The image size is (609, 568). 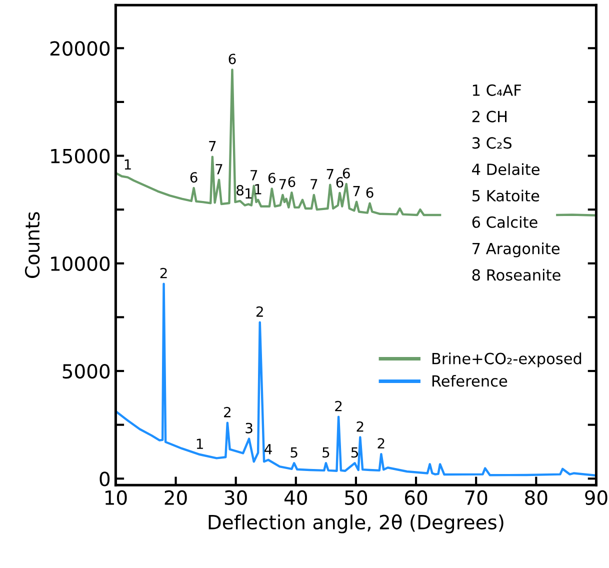 I want to click on annotation: 4, so click(x=268, y=449).